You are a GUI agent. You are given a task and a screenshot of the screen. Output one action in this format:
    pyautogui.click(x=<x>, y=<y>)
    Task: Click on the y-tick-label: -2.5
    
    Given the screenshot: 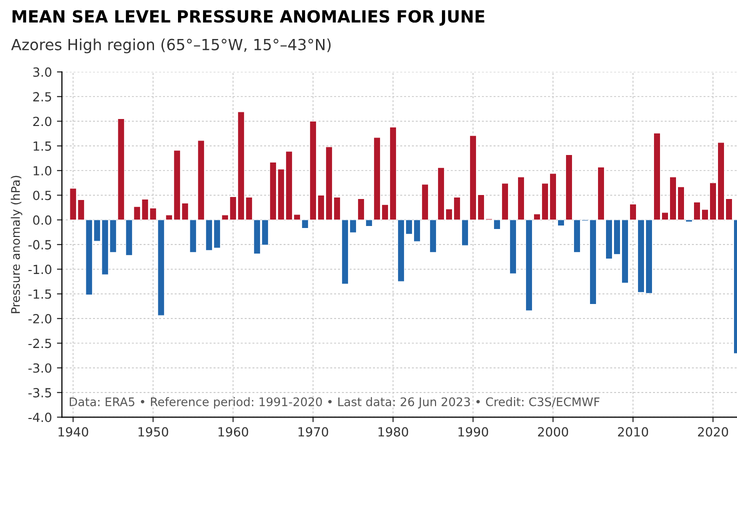 What is the action you would take?
    pyautogui.click(x=40, y=343)
    